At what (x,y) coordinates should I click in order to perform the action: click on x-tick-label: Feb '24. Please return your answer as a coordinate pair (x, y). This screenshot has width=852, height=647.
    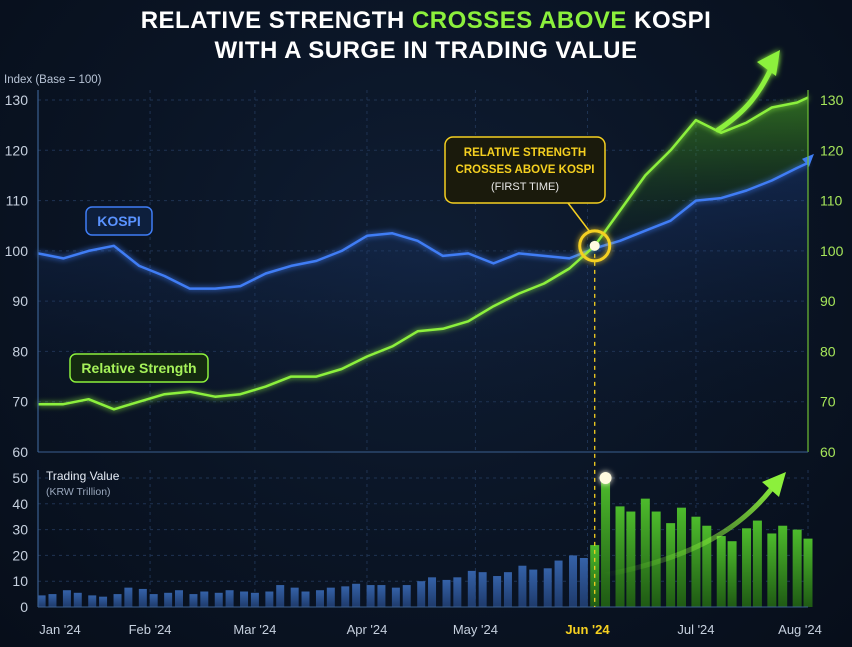
    Looking at the image, I should click on (150, 629).